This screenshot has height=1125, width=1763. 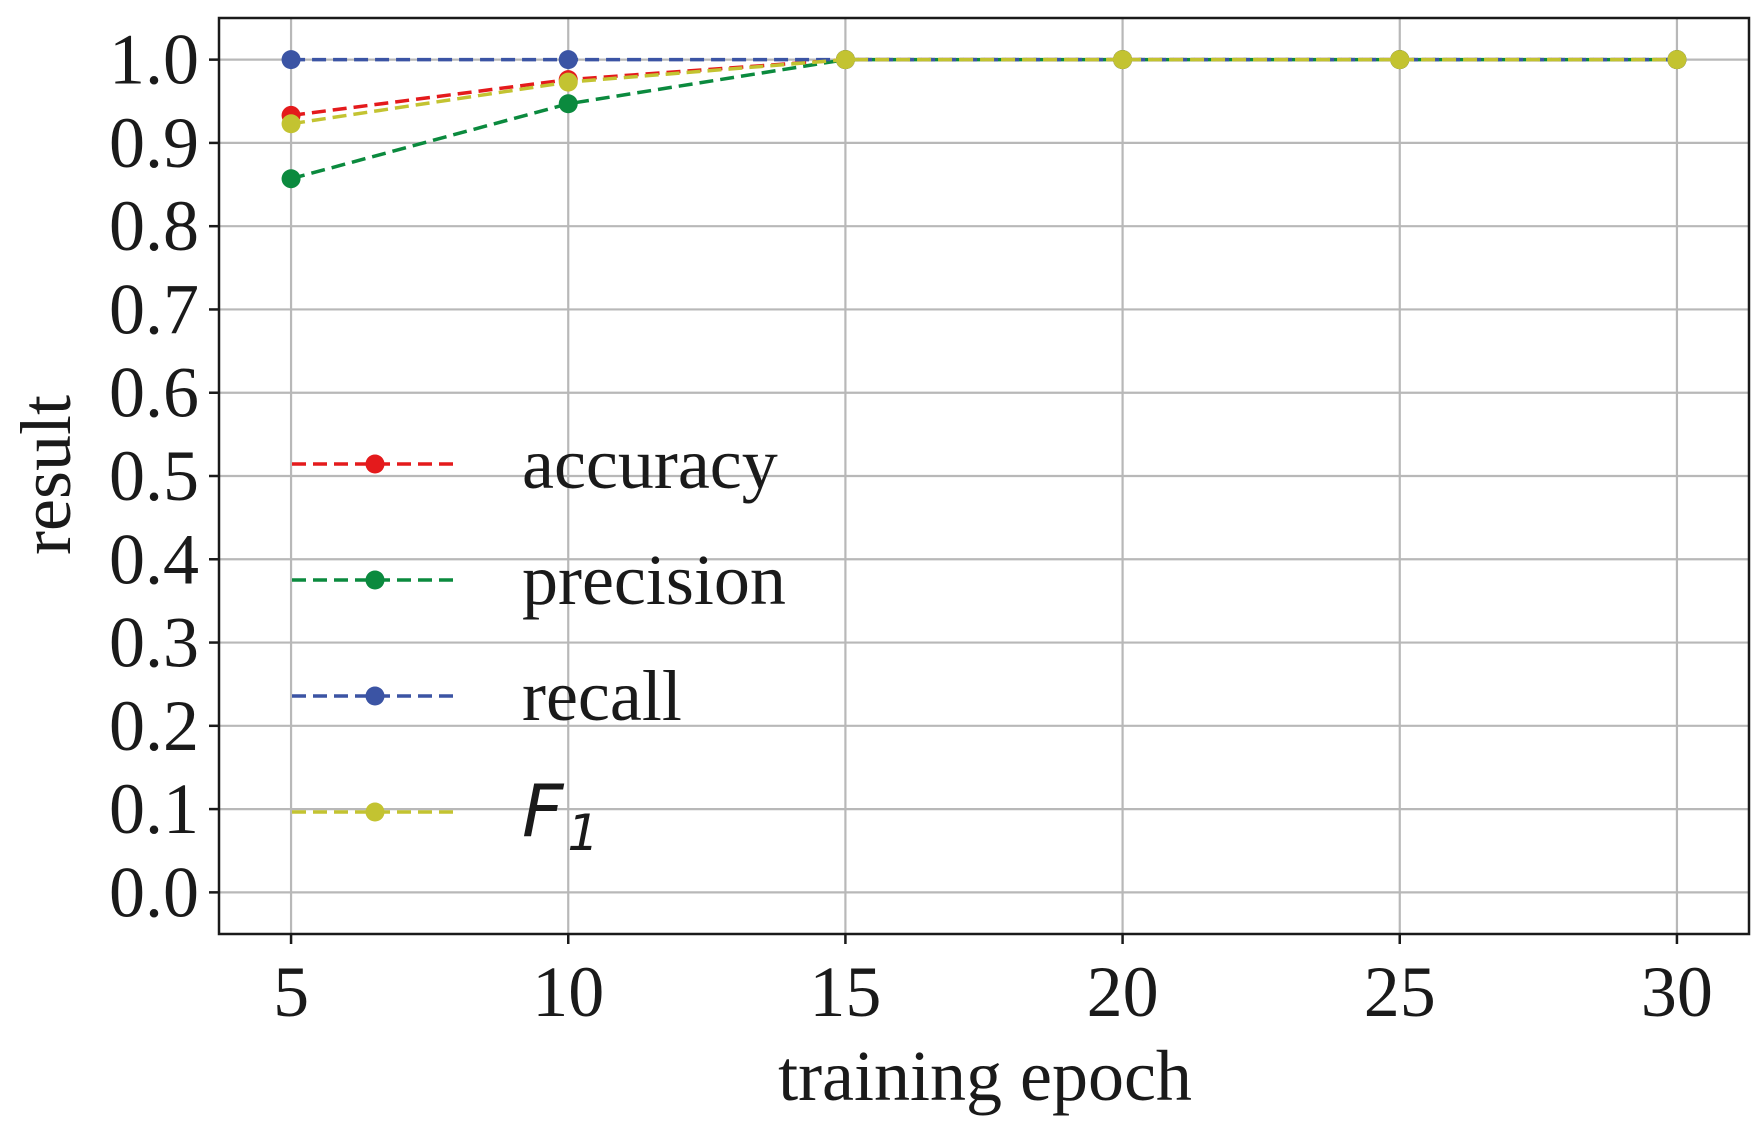 What do you see at coordinates (154, 143) in the screenshot?
I see `y-tick-label: 0.9` at bounding box center [154, 143].